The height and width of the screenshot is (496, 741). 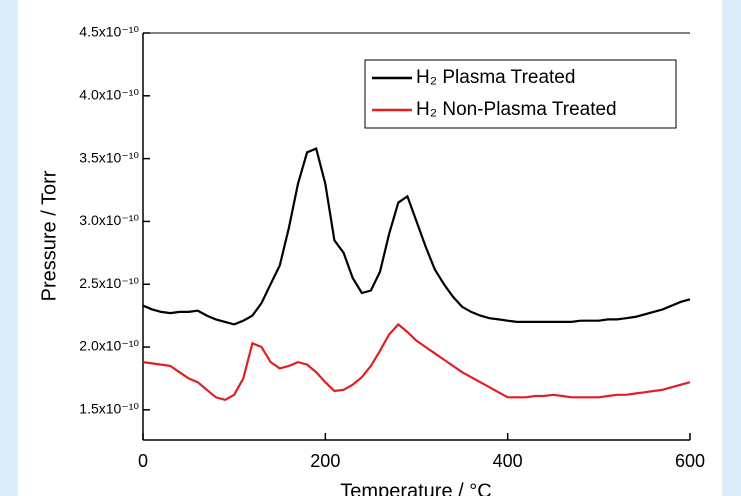 I want to click on legend-label: H₂ Plasma Treated, so click(x=495, y=77).